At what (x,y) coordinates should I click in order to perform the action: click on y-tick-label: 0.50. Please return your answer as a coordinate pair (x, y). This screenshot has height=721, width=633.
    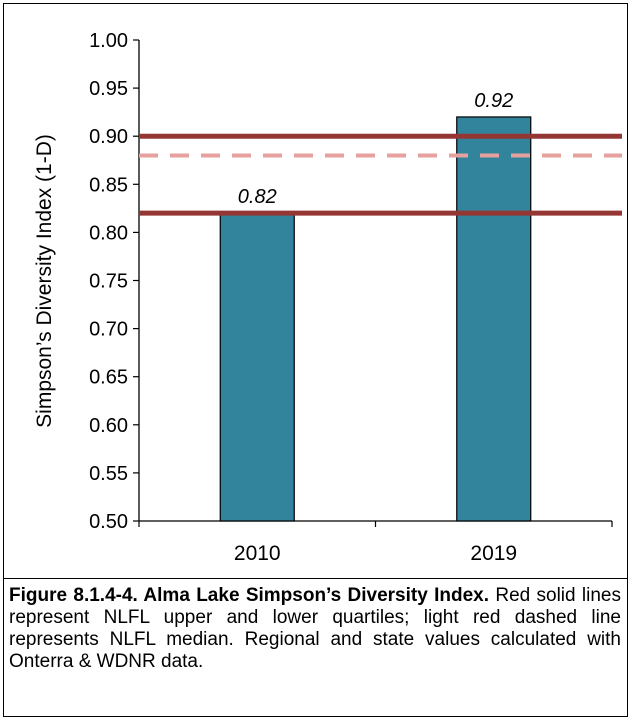
    Looking at the image, I should click on (108, 522).